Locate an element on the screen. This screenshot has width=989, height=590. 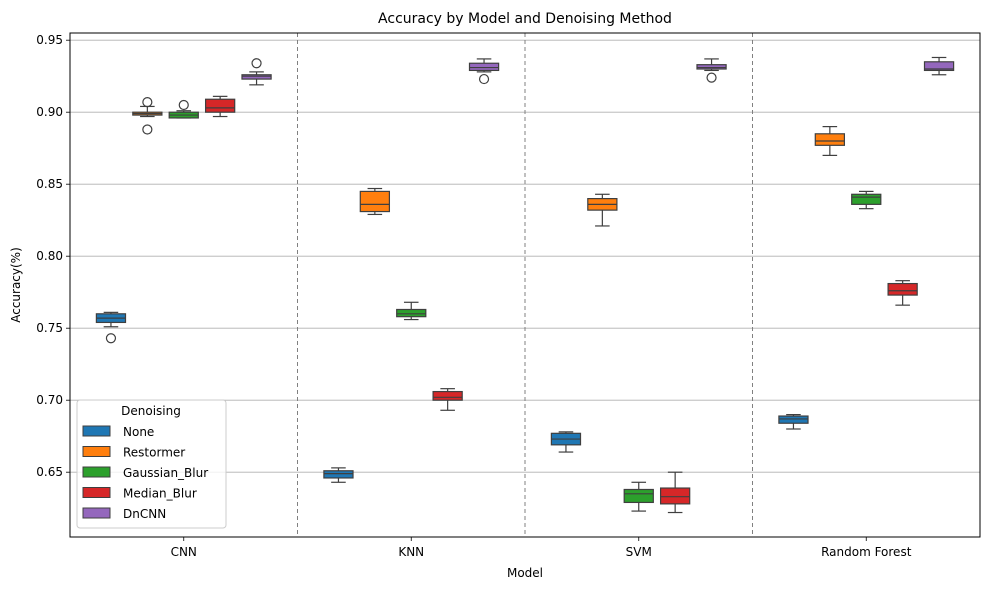
y-tick-label: 0.95 is located at coordinates (49, 40).